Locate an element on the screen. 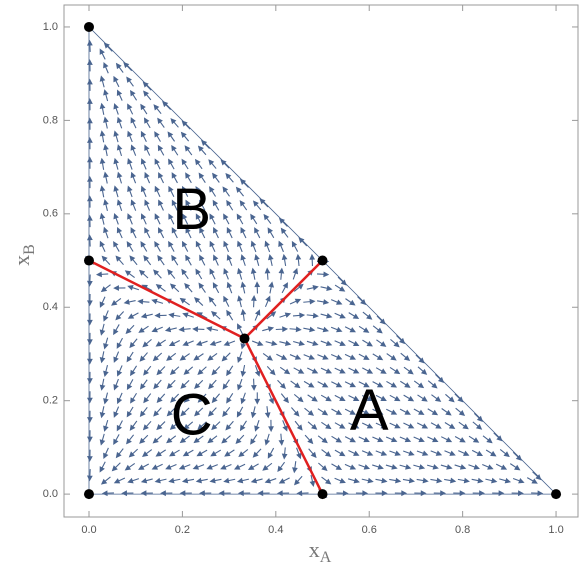 The image size is (585, 567). fixed-point is located at coordinates (88, 26).